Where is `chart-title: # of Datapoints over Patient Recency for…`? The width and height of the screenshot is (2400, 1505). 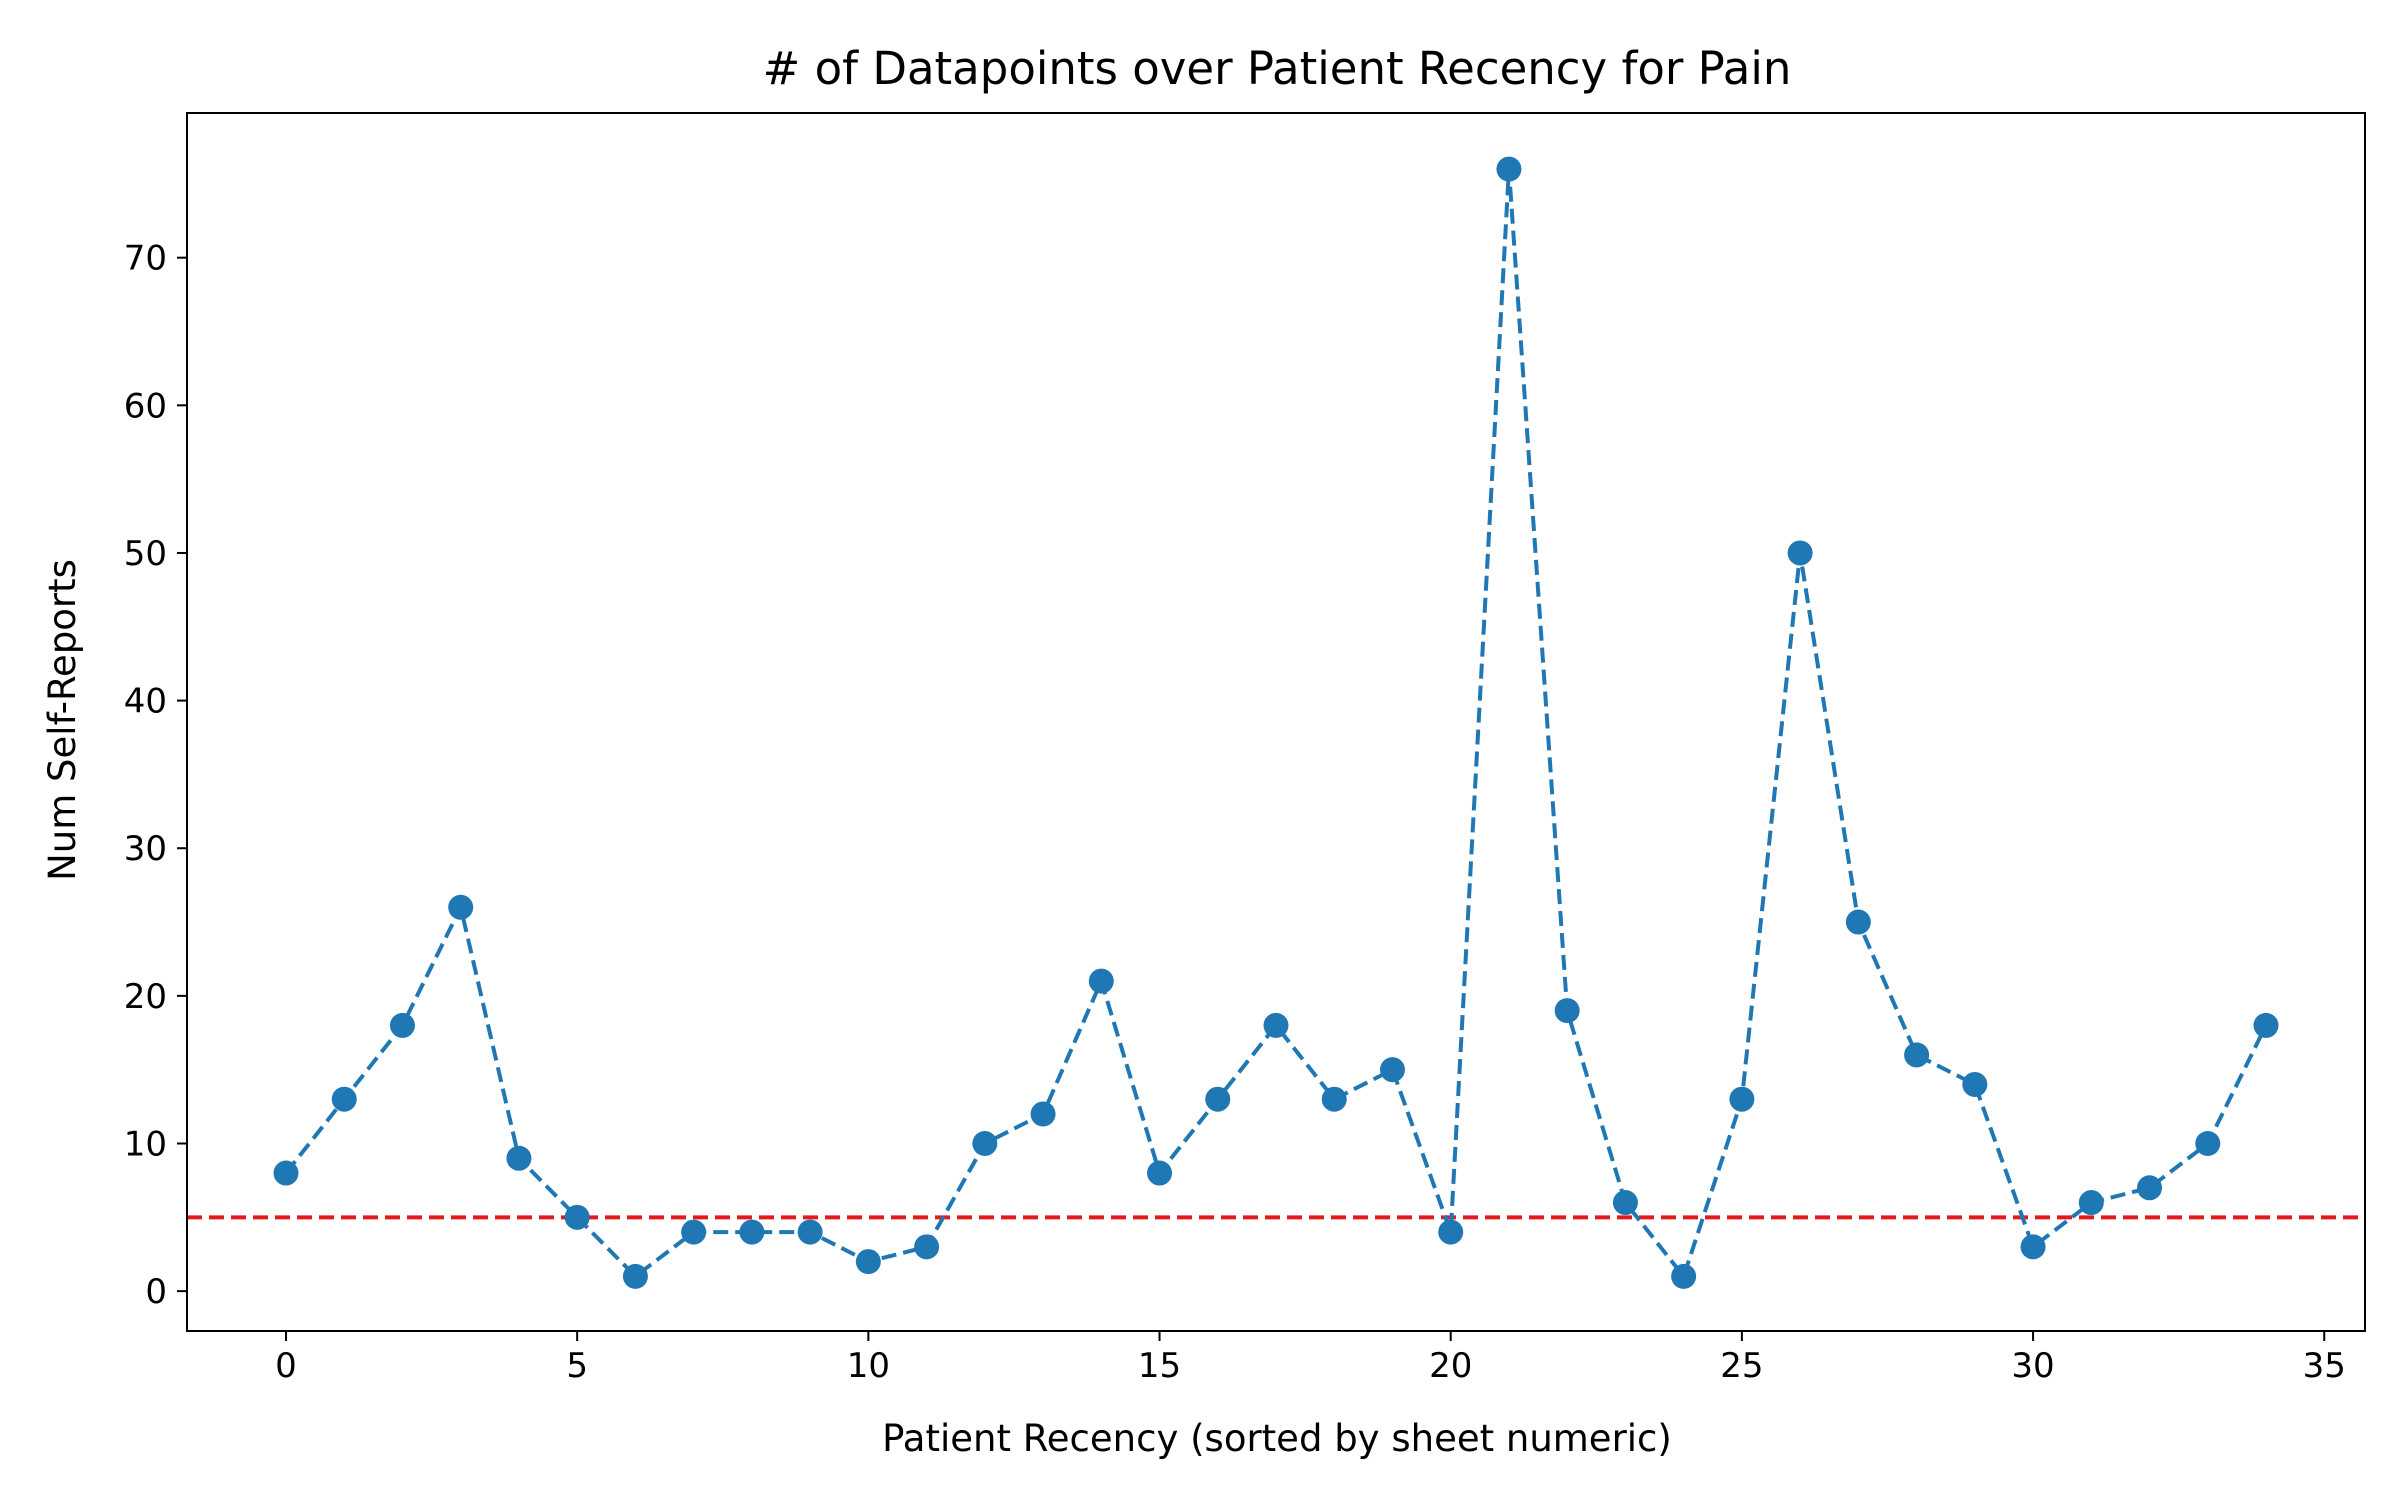
chart-title: # of Datapoints over Patient Recency for… is located at coordinates (1277, 68).